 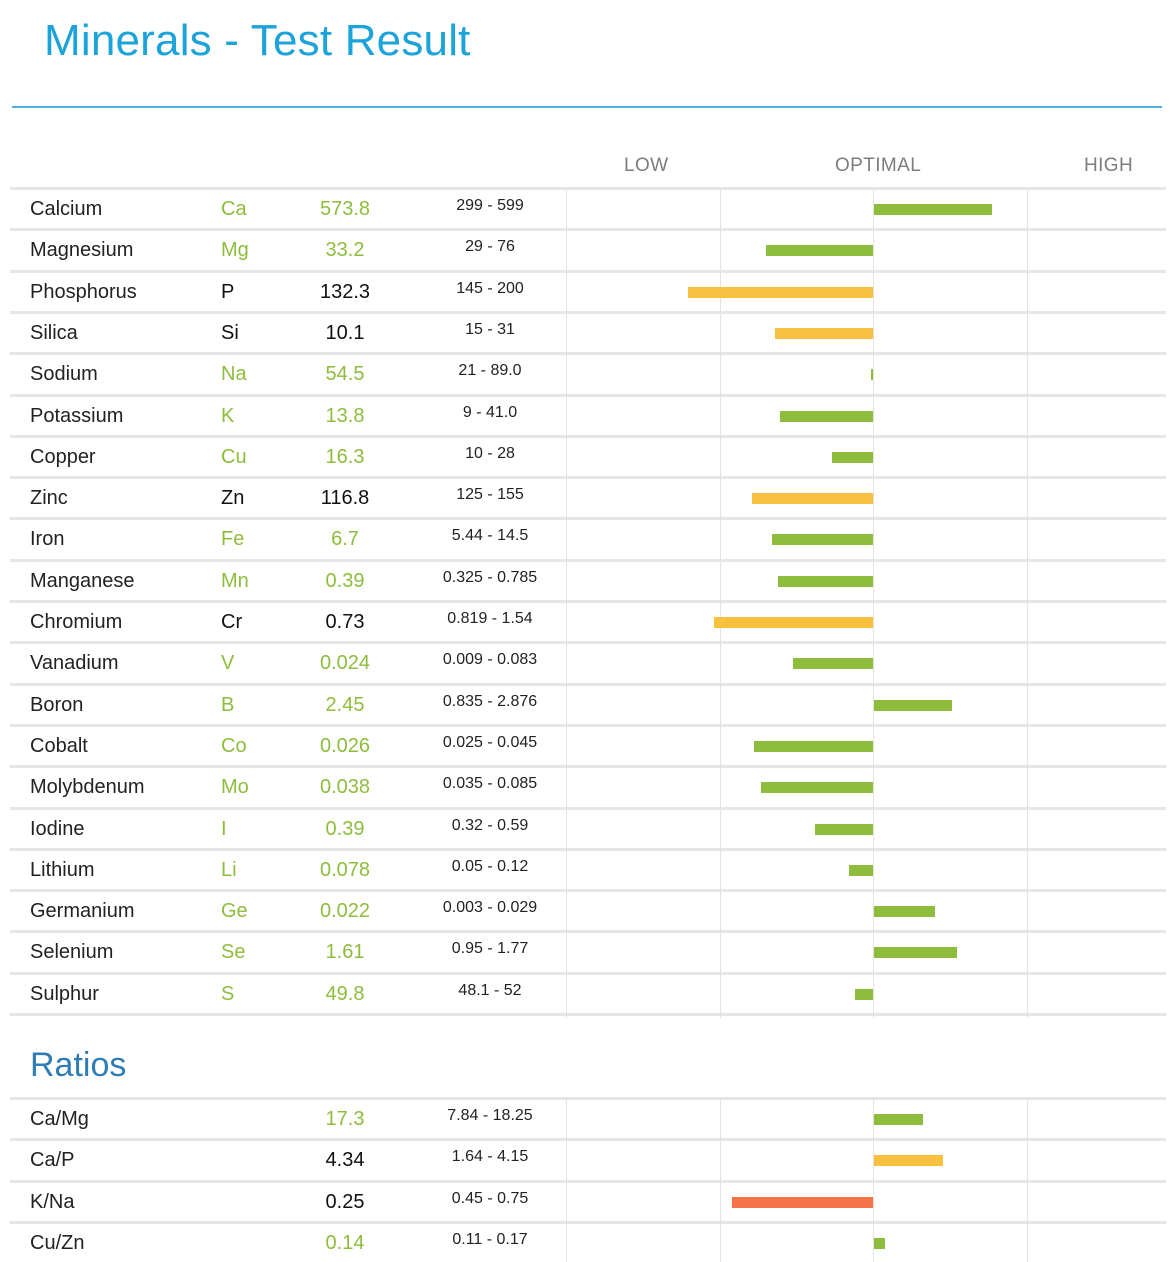 I want to click on row-value: 0.022, so click(x=345, y=911).